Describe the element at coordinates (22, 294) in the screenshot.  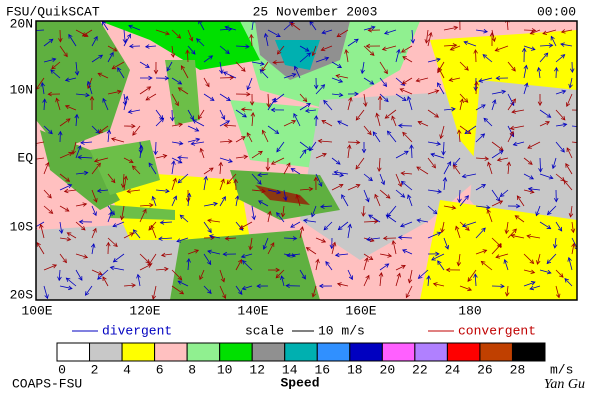
I see `lat-label: 20S` at that location.